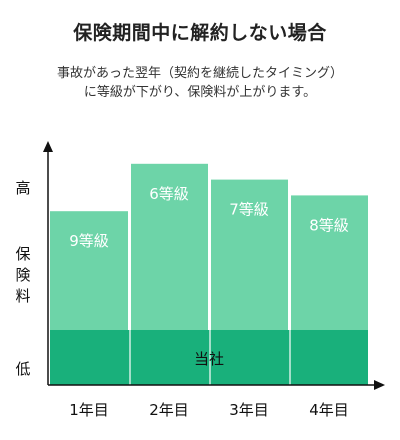 This screenshot has width=400, height=440. What do you see at coordinates (249, 410) in the screenshot?
I see `x-tick-3: 3年目` at bounding box center [249, 410].